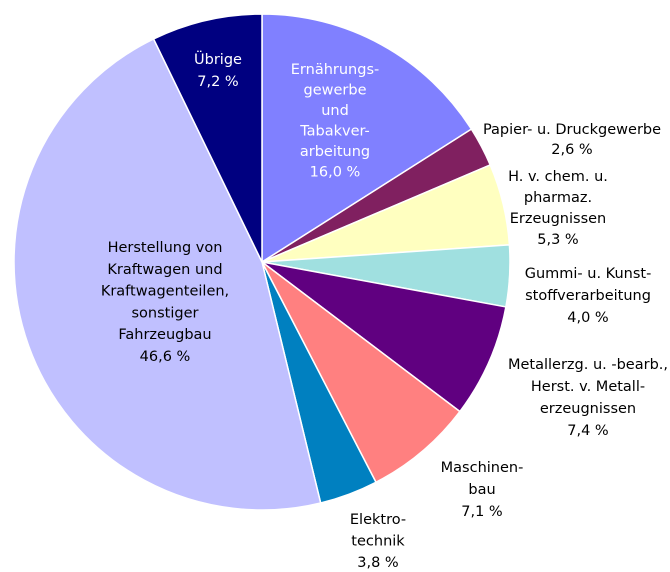  I want to click on slice-label: erzeugnissen, so click(588, 409).